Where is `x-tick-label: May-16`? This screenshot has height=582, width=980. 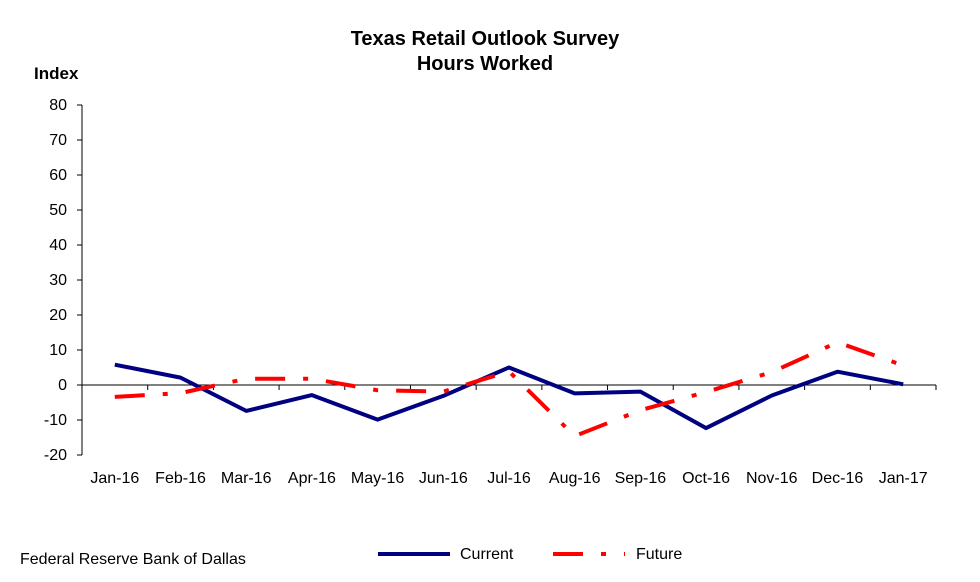 x-tick-label: May-16 is located at coordinates (377, 478).